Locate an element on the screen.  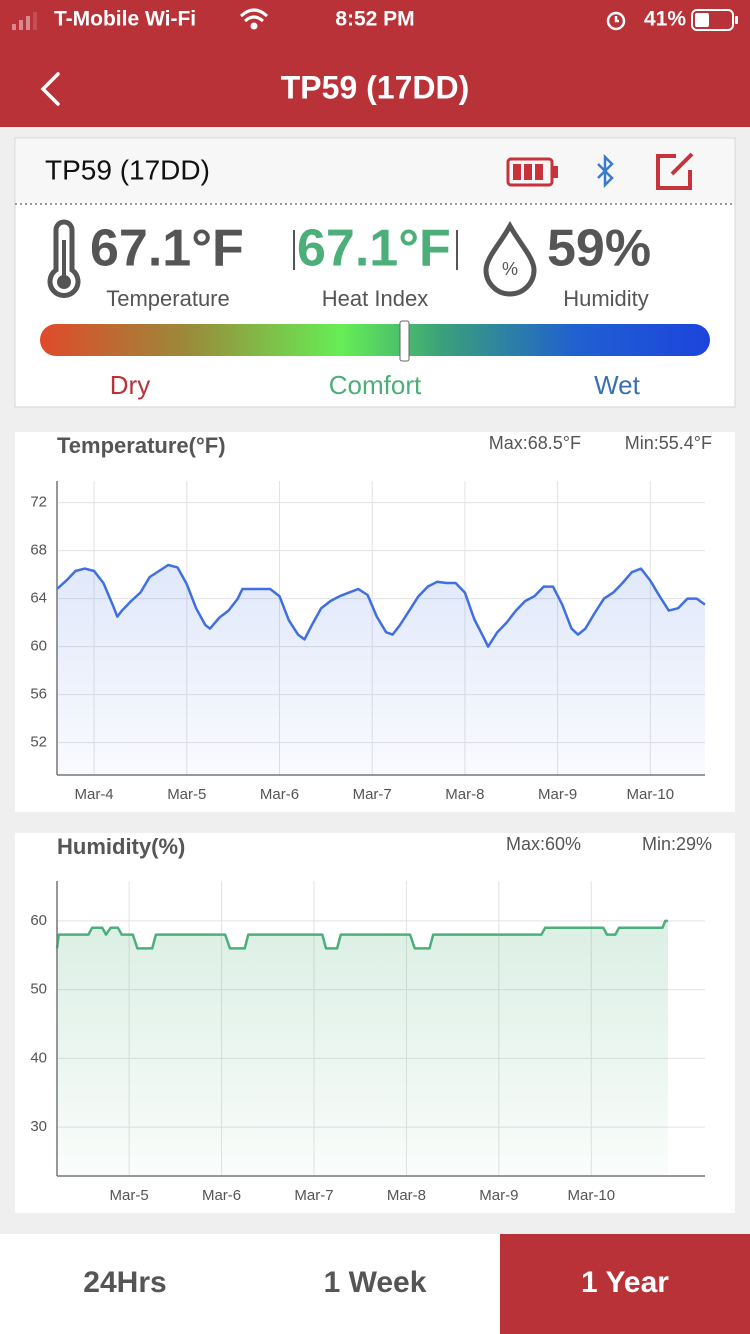
tab-label: 24Hrs is located at coordinates (124, 1282).